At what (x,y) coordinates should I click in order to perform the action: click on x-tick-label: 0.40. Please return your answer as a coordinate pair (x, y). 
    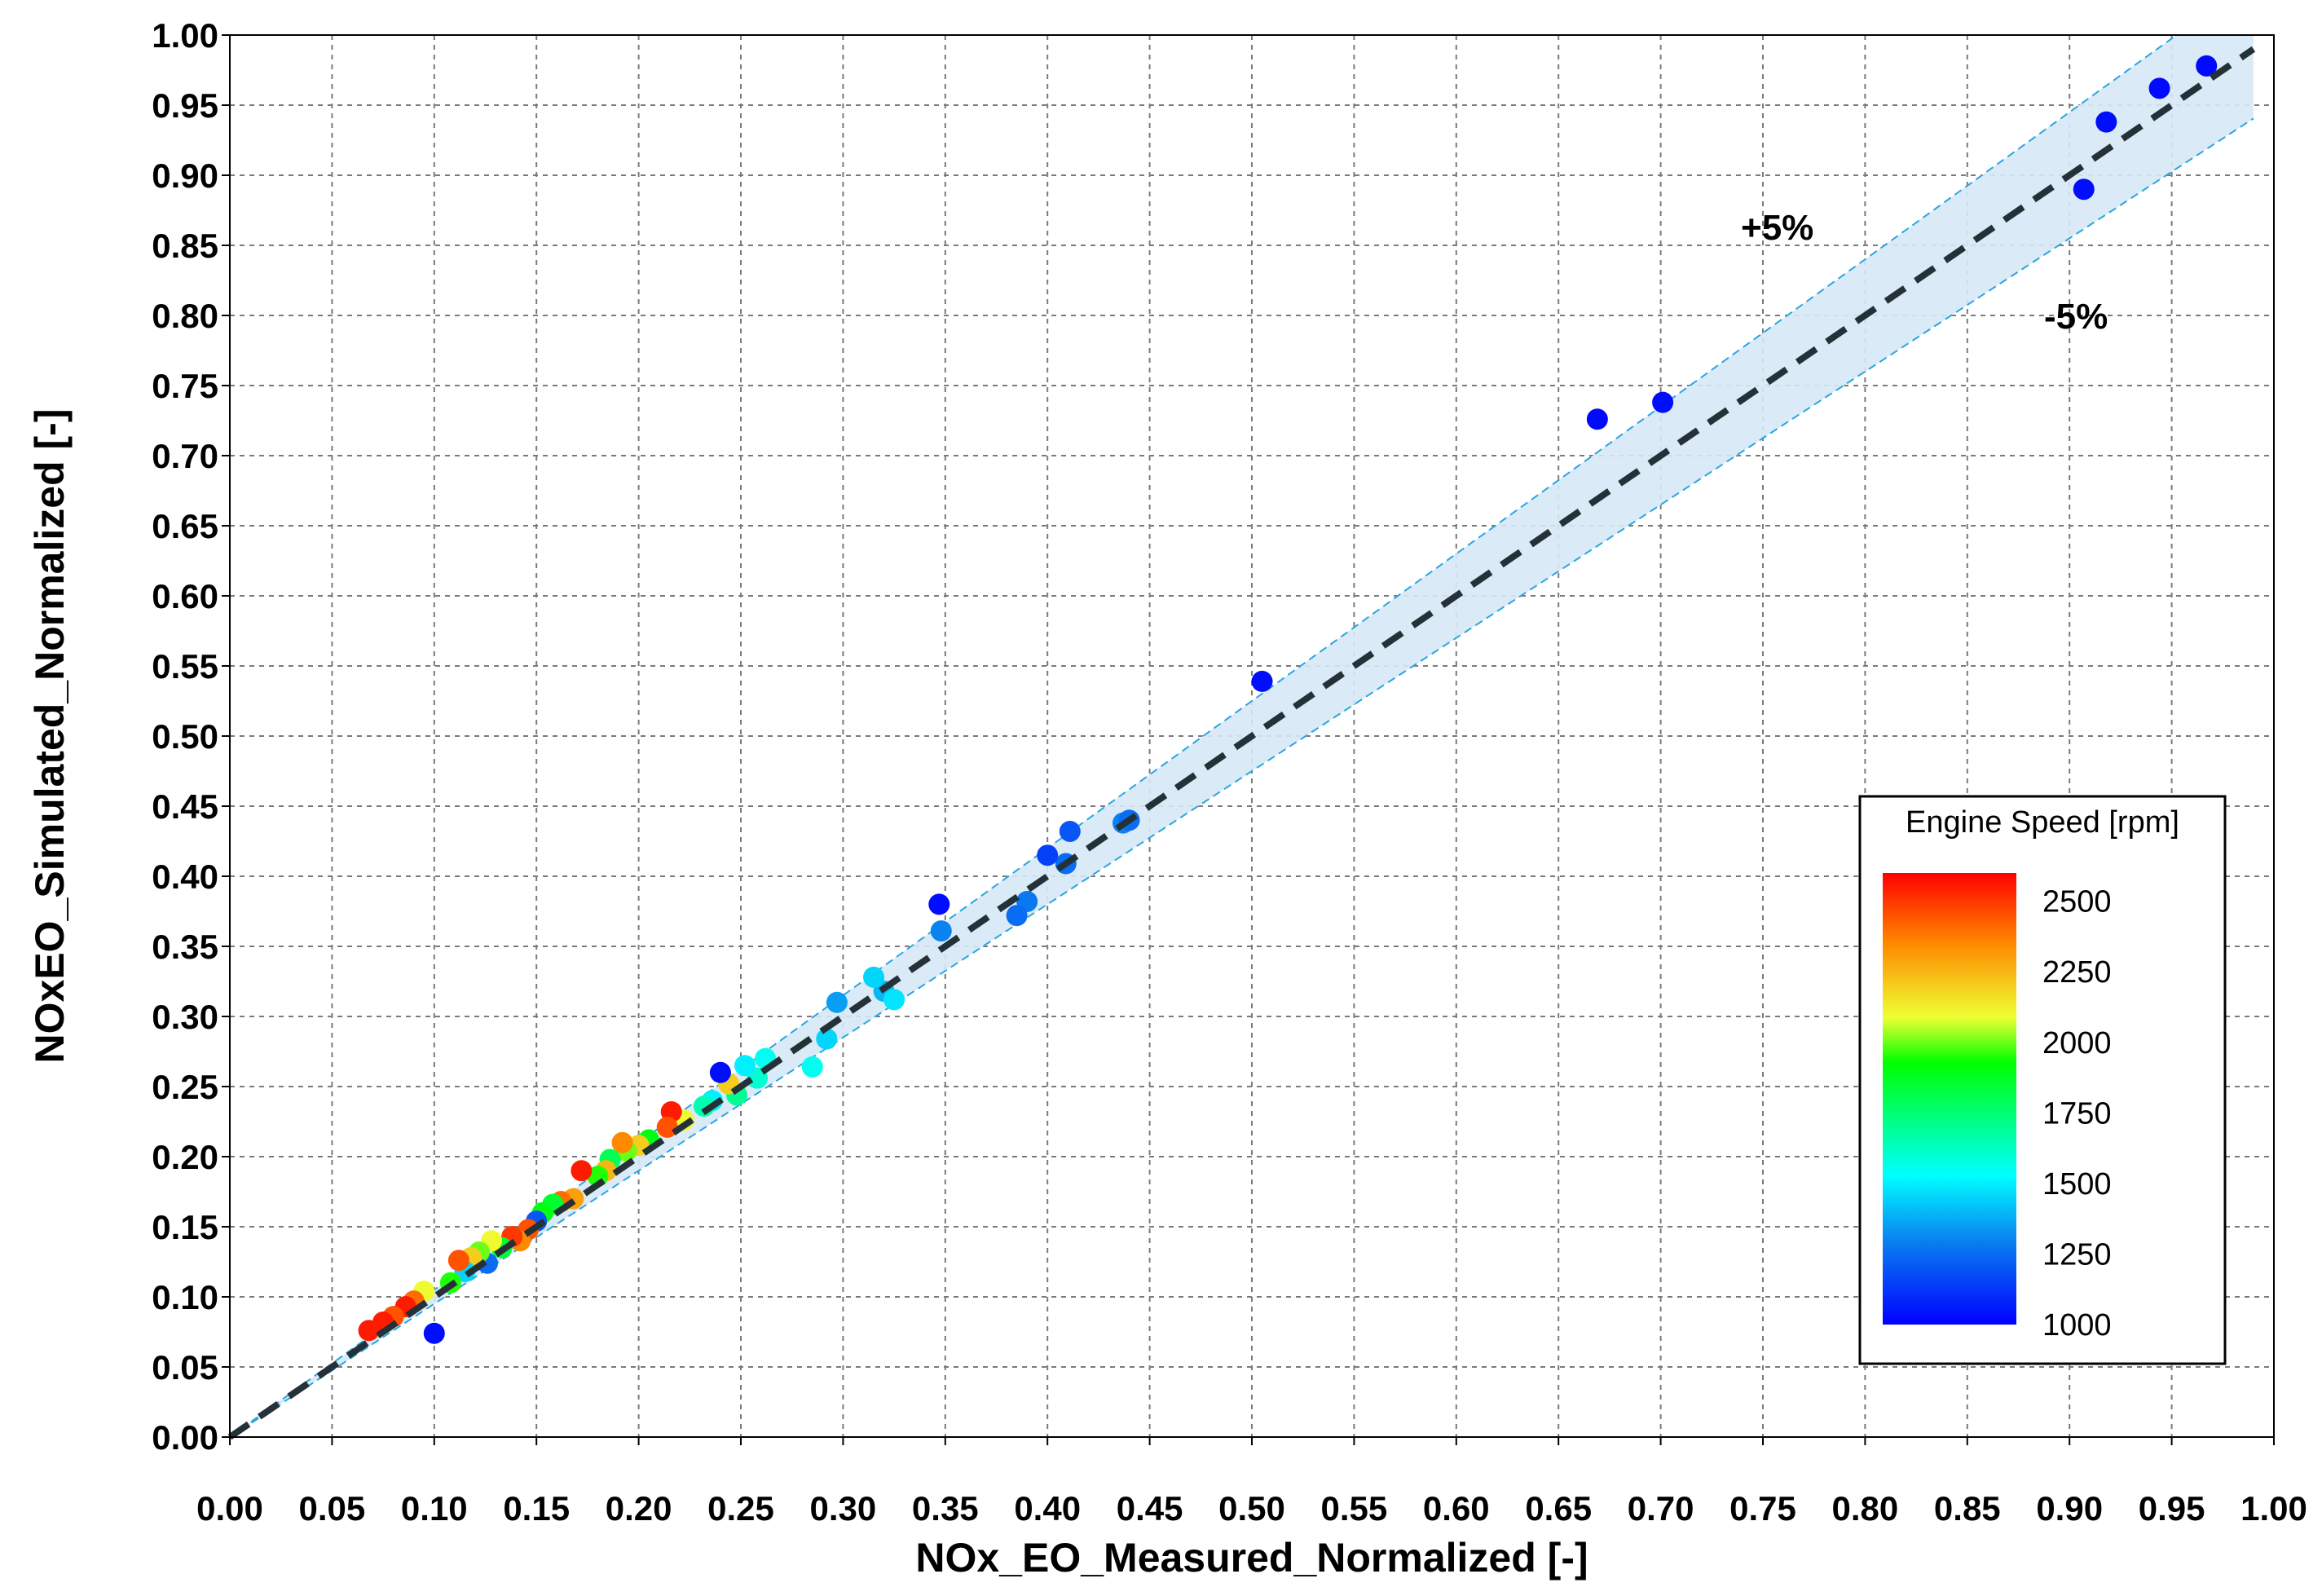
    Looking at the image, I should click on (1047, 1508).